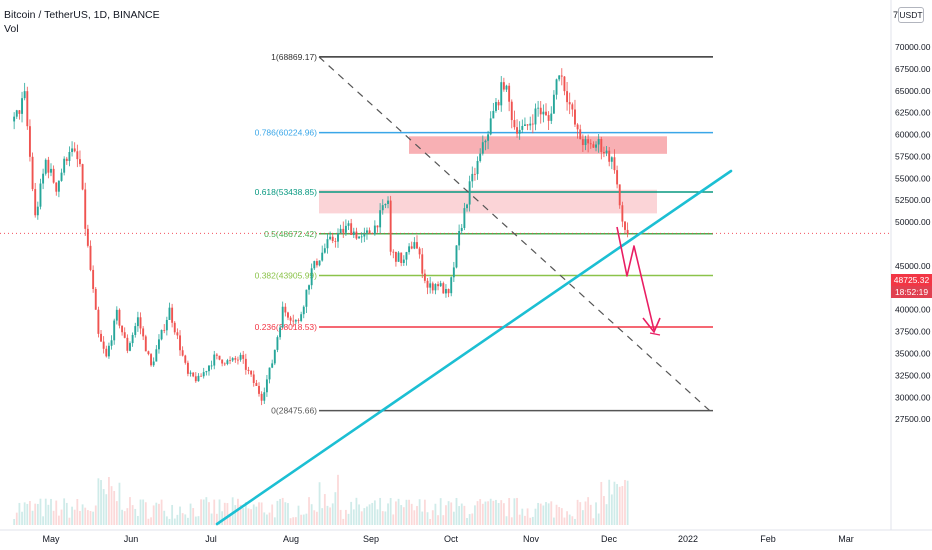 The image size is (932, 550). Describe the element at coordinates (211, 539) in the screenshot. I see `time-tick-label: Jul` at that location.